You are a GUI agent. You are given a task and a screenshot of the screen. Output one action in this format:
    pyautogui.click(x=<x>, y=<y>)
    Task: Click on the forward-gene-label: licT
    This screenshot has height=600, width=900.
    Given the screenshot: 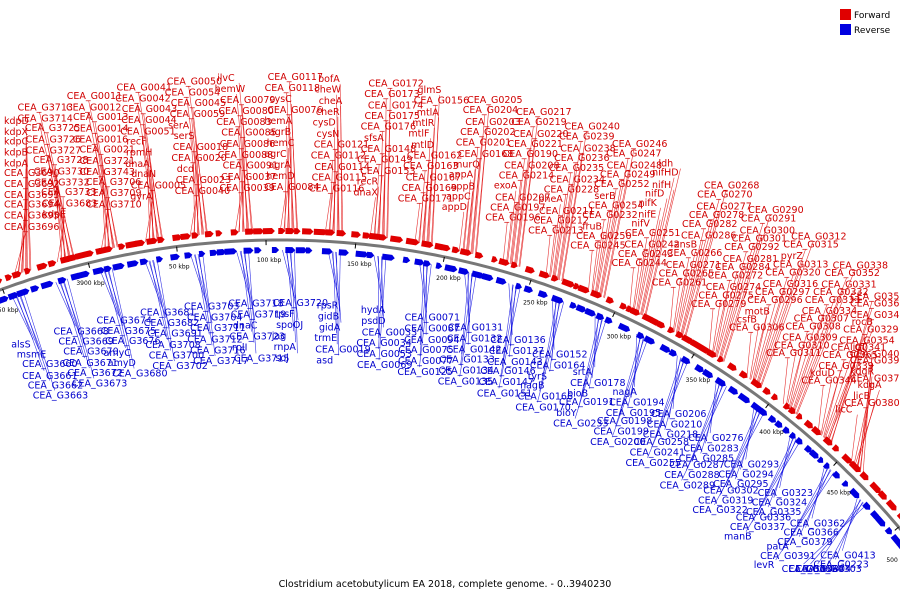 What is the action you would take?
    pyautogui.click(x=858, y=347)
    